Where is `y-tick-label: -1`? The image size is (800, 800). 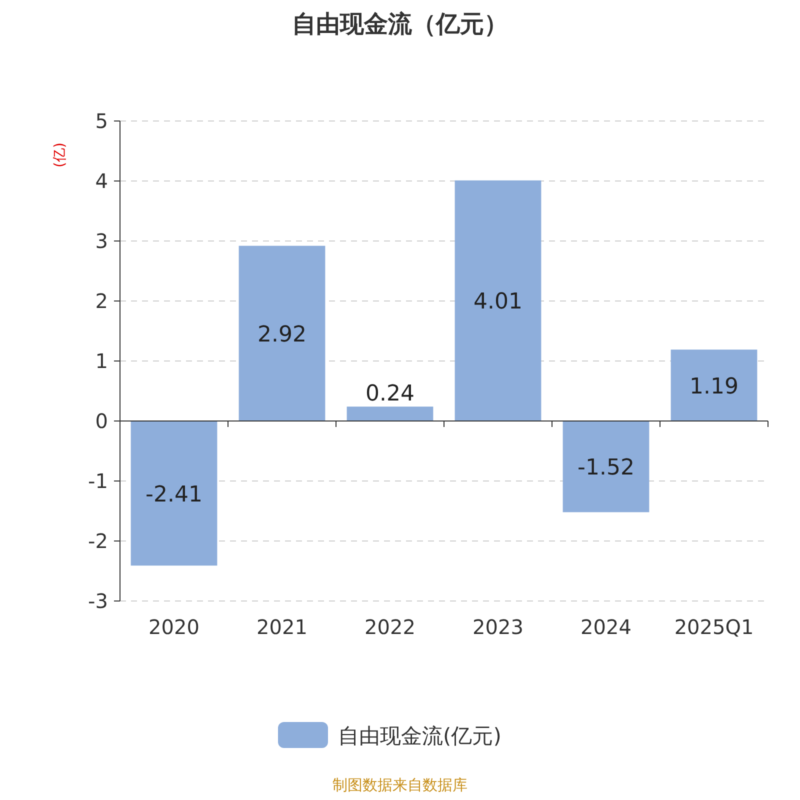 y-tick-label: -1 is located at coordinates (98, 481).